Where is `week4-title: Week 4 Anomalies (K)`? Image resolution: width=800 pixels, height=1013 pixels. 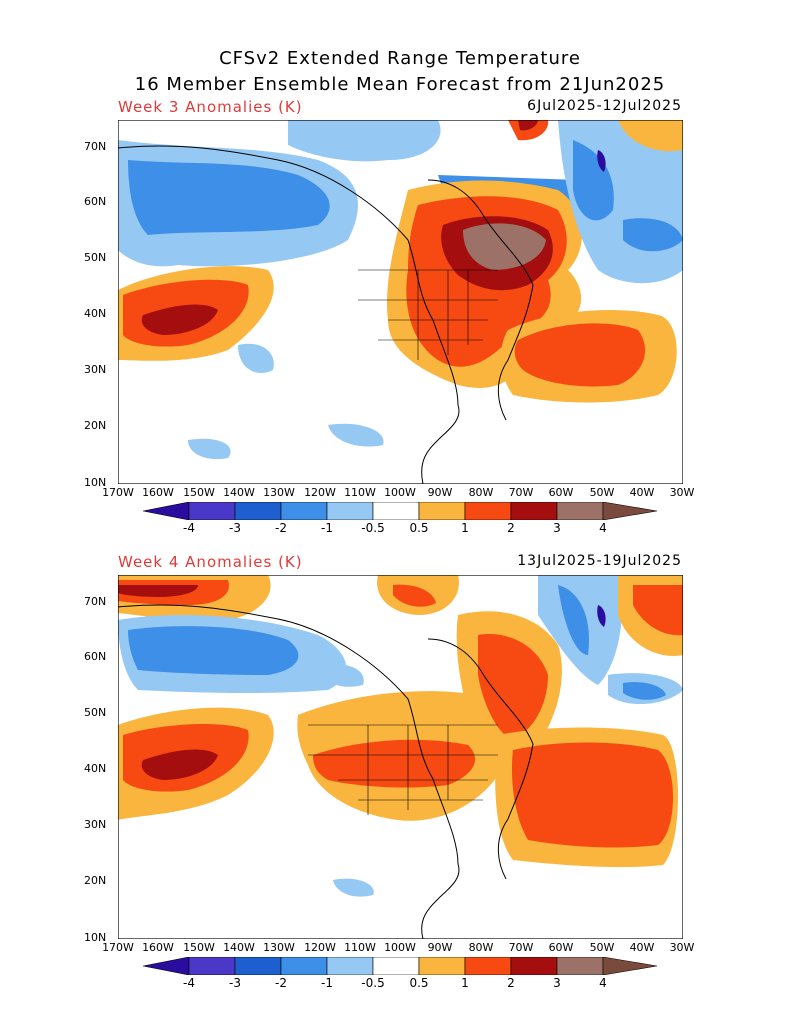 week4-title: Week 4 Anomalies (K) is located at coordinates (210, 562).